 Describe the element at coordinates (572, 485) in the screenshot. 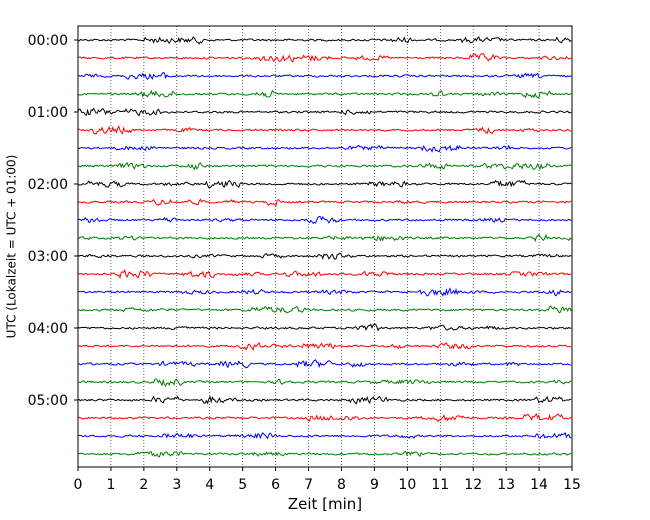

I see `x-tick-label: 15` at that location.